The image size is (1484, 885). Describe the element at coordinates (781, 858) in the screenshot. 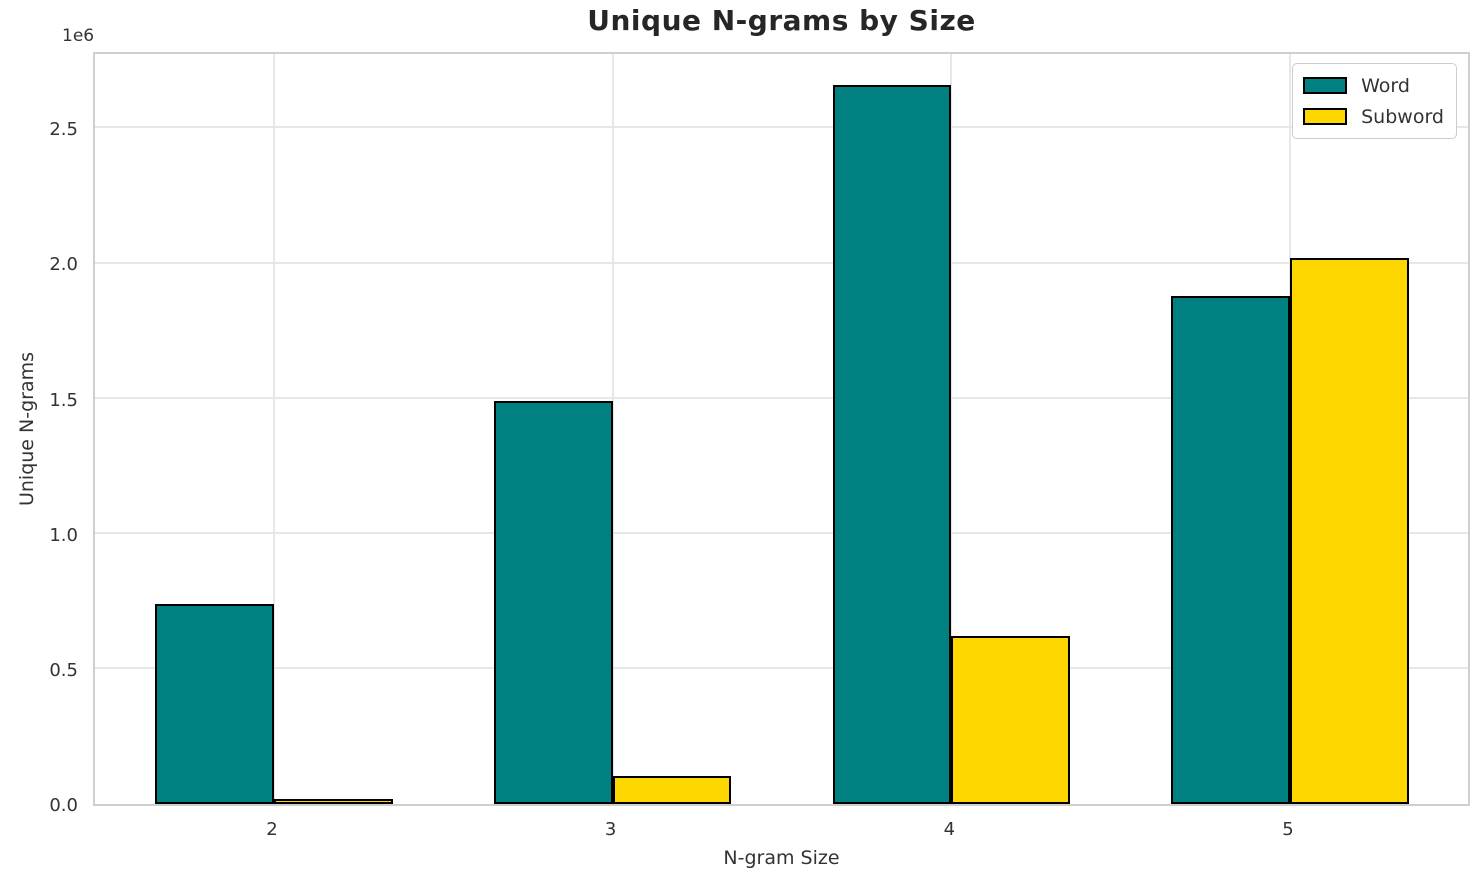

I see `x-axis-label: N-gram Size` at that location.